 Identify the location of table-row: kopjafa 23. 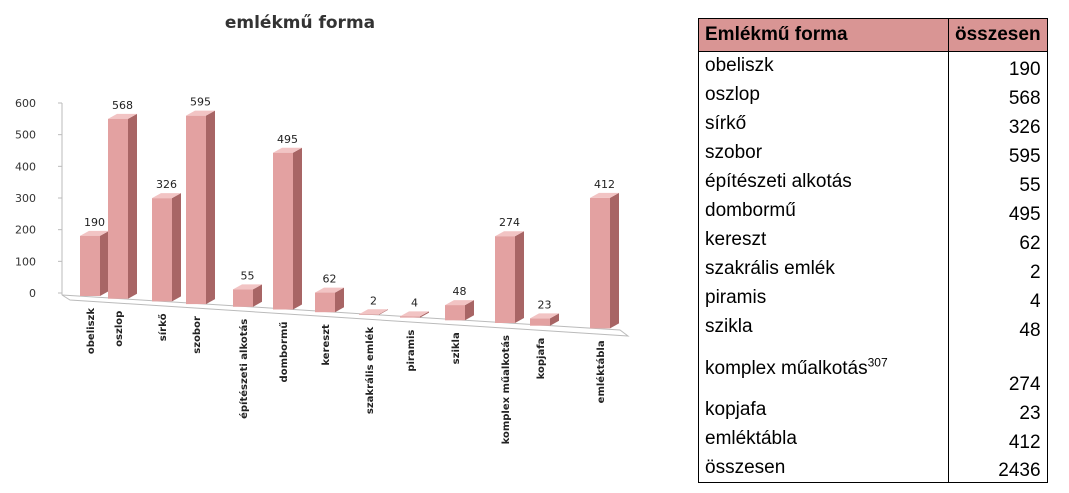
(873, 410).